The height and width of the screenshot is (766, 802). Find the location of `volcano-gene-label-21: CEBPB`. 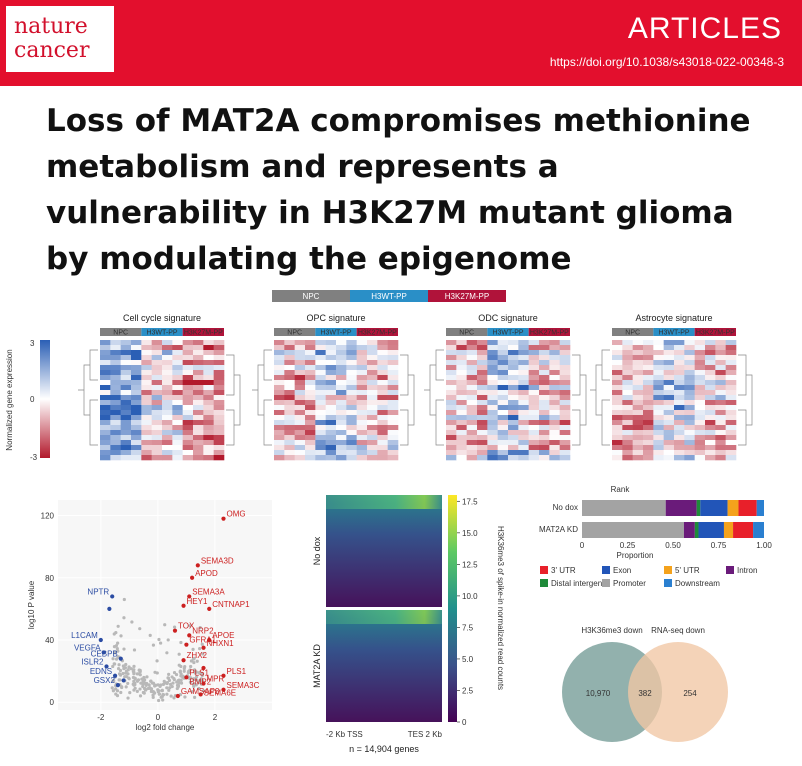

volcano-gene-label-21: CEBPB is located at coordinates (104, 654).